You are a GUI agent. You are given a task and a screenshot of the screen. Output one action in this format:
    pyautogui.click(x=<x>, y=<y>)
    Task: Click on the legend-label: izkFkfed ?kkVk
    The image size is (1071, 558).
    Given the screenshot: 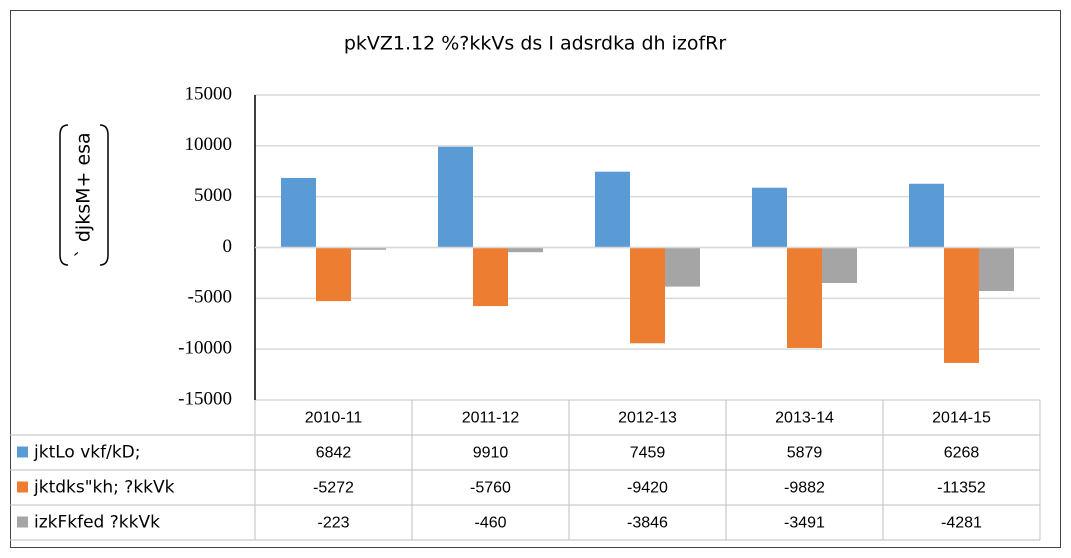 What is the action you would take?
    pyautogui.click(x=97, y=523)
    